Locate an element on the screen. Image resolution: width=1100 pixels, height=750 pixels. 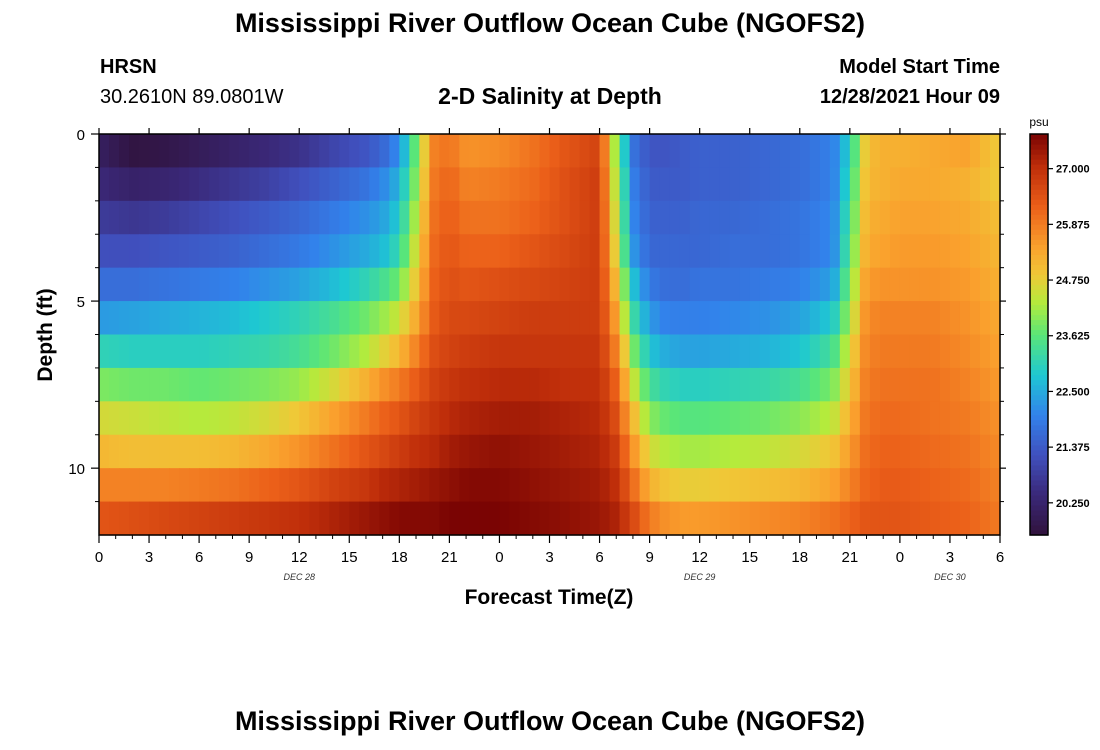
y-tick-label: 10 is located at coordinates (76, 469).